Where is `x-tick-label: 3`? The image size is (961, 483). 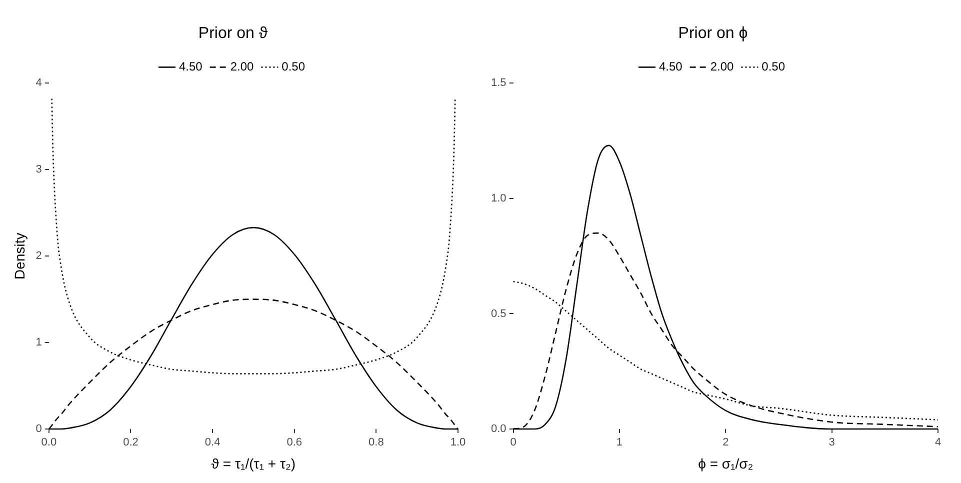
x-tick-label: 3 is located at coordinates (831, 442).